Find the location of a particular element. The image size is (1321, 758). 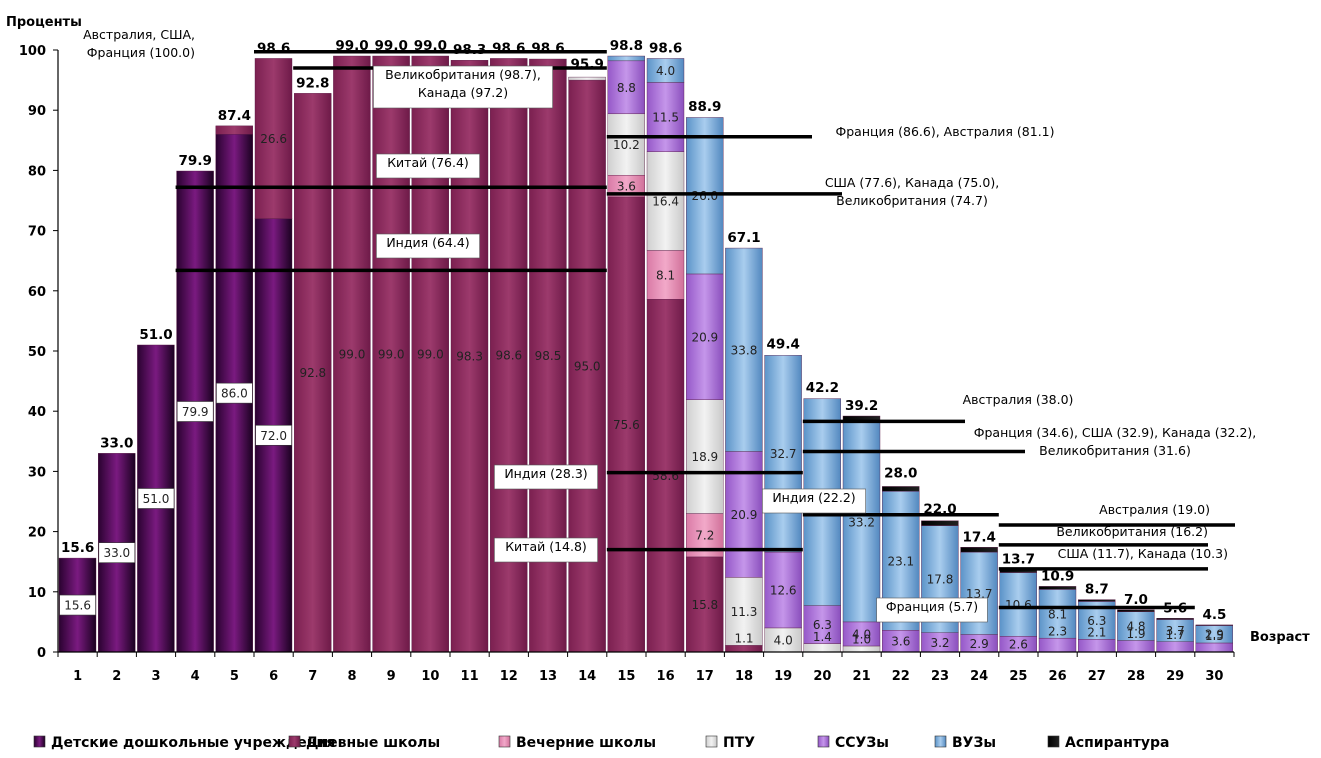

segment-label: 10.2 is located at coordinates (626, 145).